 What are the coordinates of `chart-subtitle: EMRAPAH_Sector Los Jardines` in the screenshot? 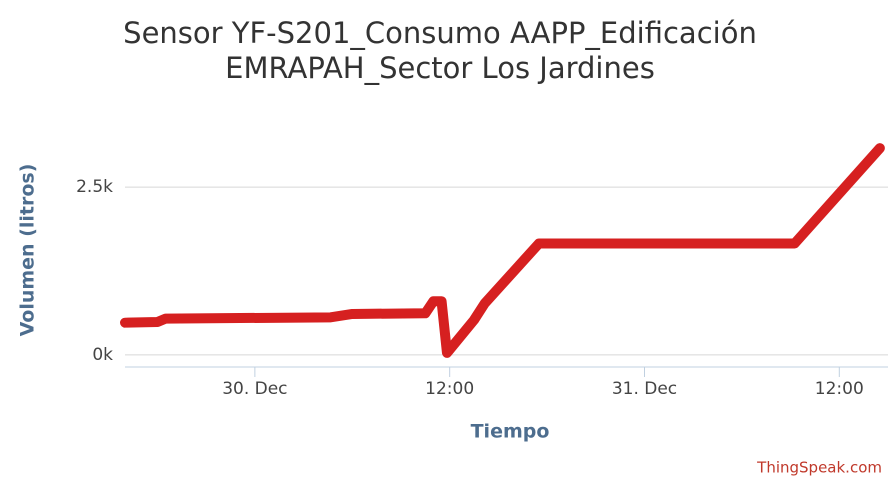 It's located at (440, 68).